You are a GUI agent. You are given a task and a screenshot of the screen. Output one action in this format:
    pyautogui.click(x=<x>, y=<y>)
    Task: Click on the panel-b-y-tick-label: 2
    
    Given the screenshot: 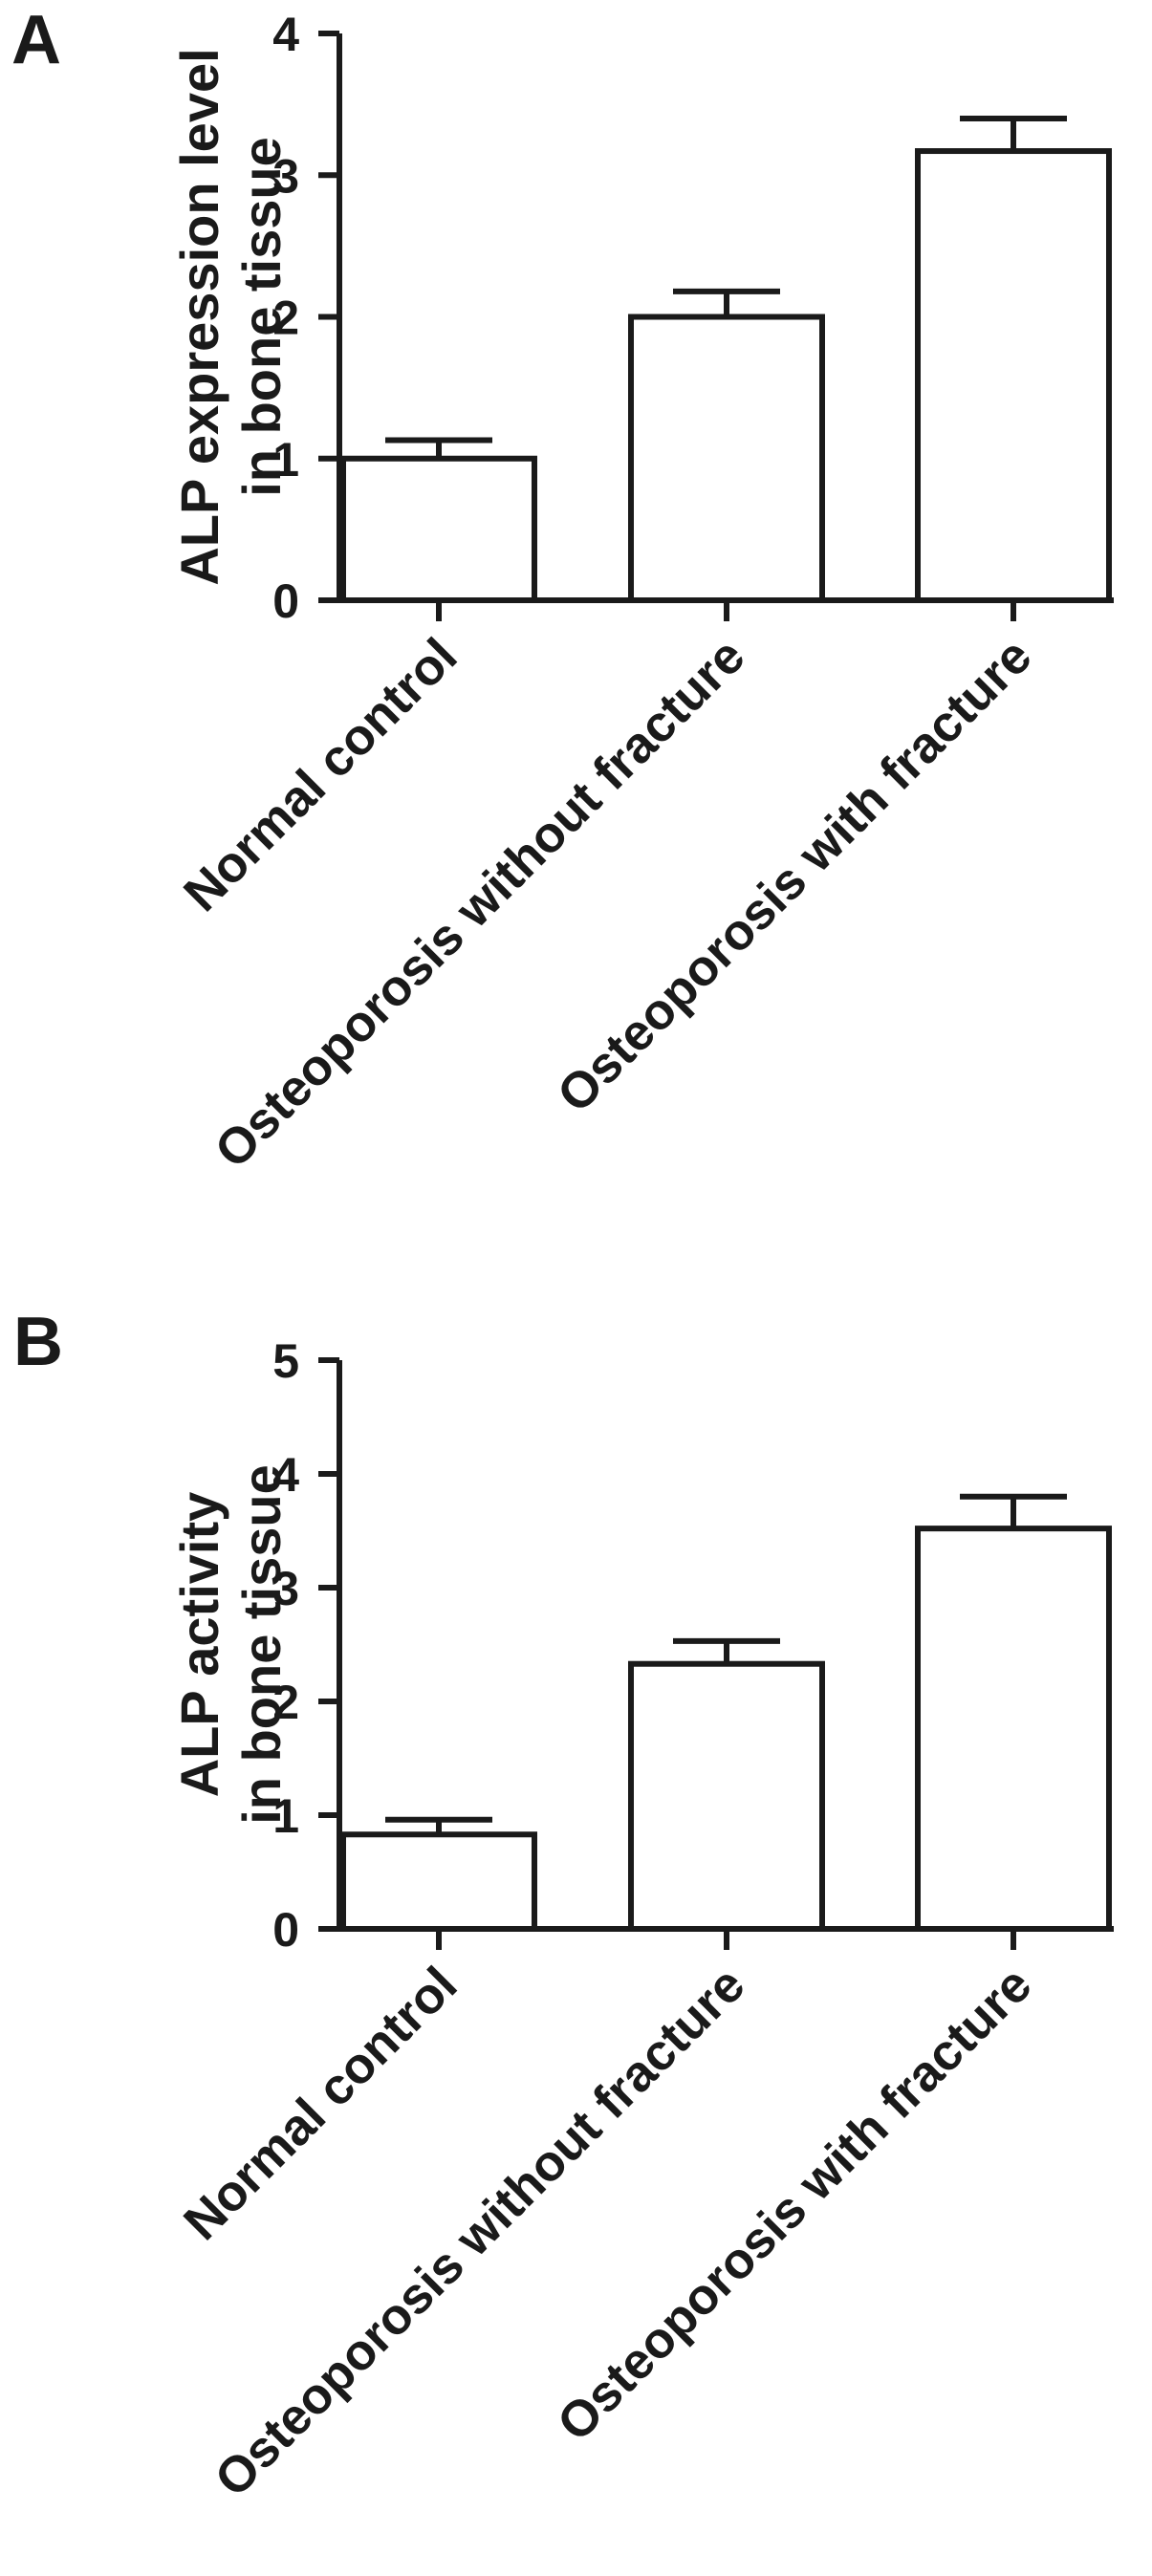 What is the action you would take?
    pyautogui.click(x=285, y=1702)
    